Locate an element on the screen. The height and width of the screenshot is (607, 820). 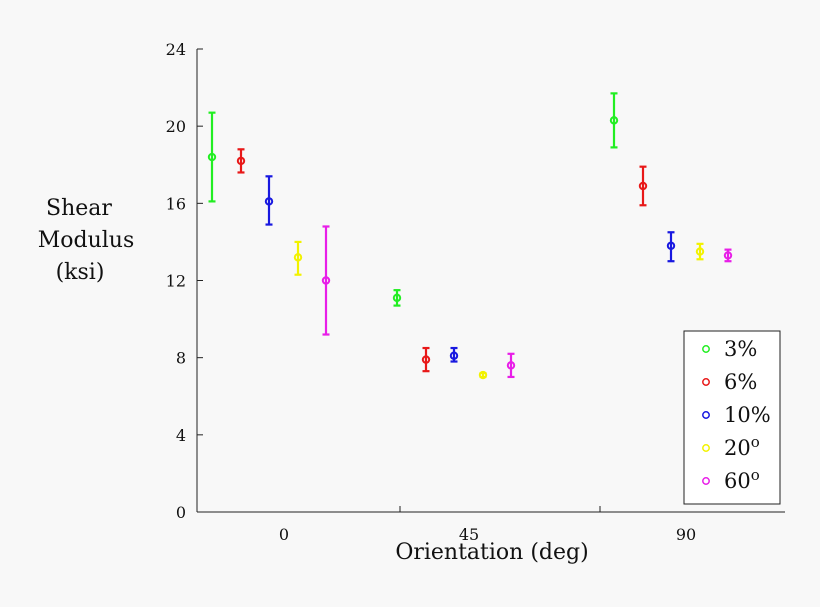
legend-label: 10% is located at coordinates (747, 415).